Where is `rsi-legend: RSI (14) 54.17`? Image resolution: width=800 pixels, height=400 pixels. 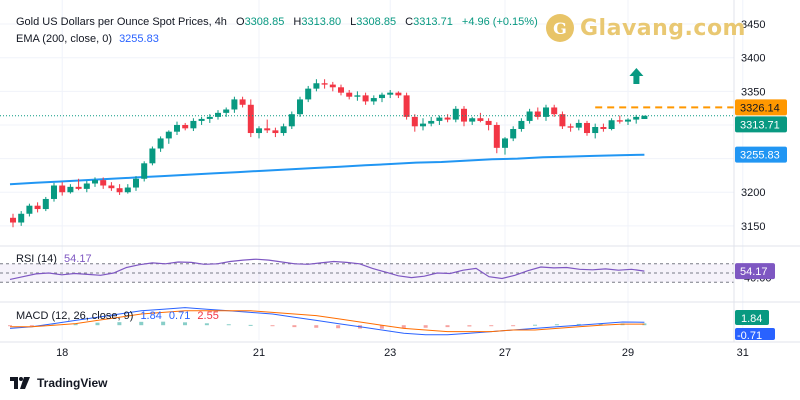
rsi-legend: RSI (14) 54.17 is located at coordinates (54, 259).